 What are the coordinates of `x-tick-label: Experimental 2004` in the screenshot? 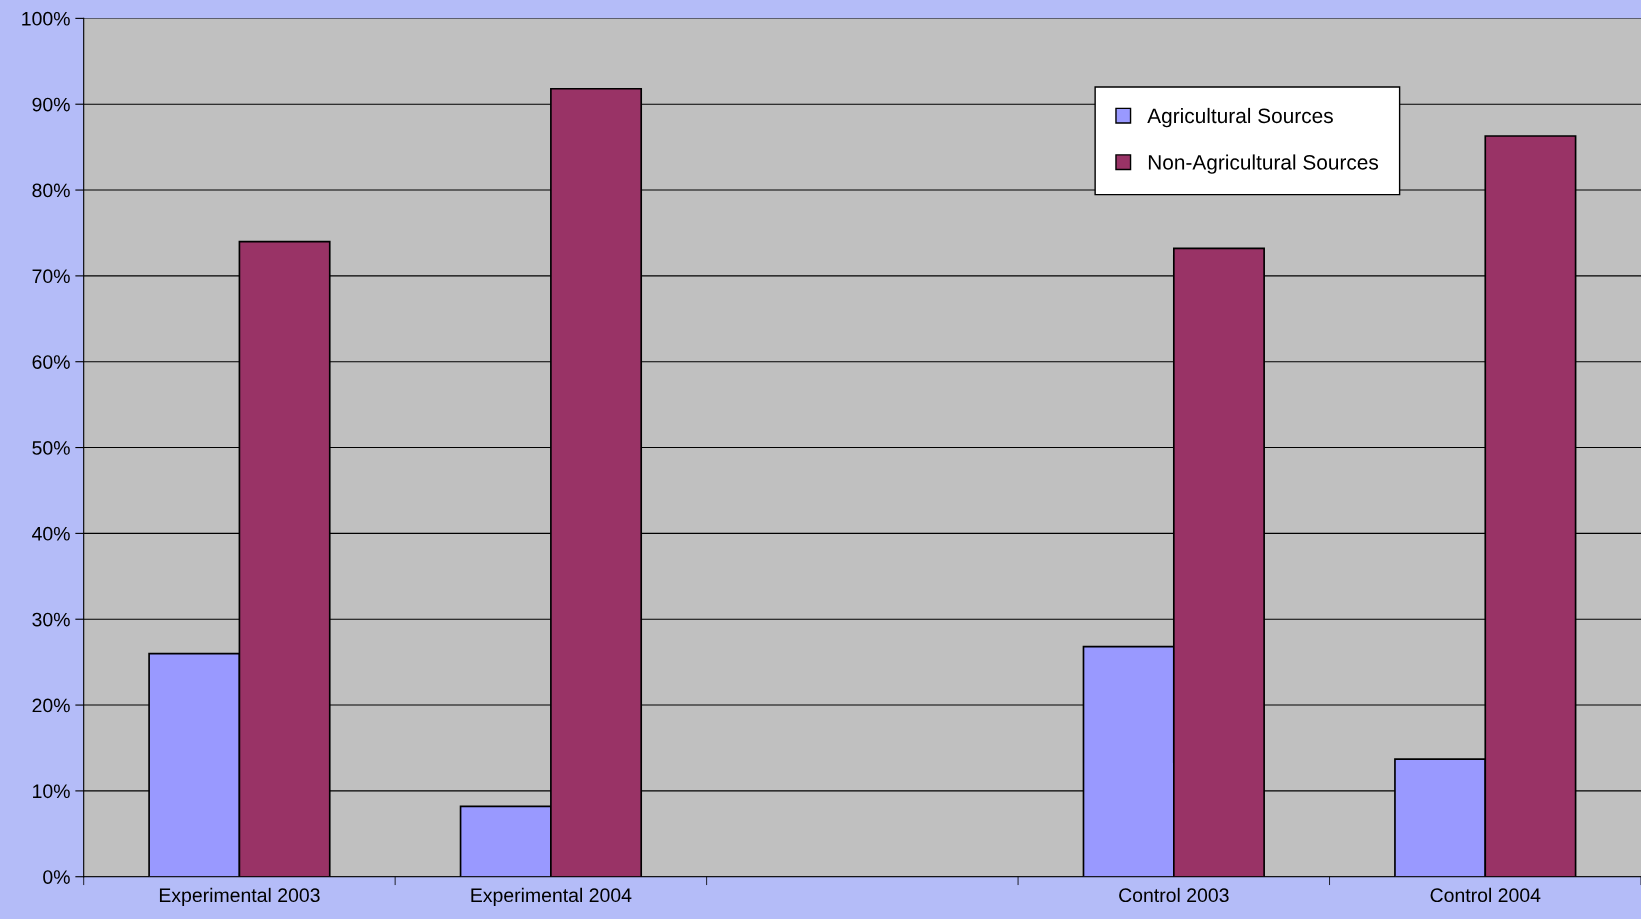 It's located at (551, 896).